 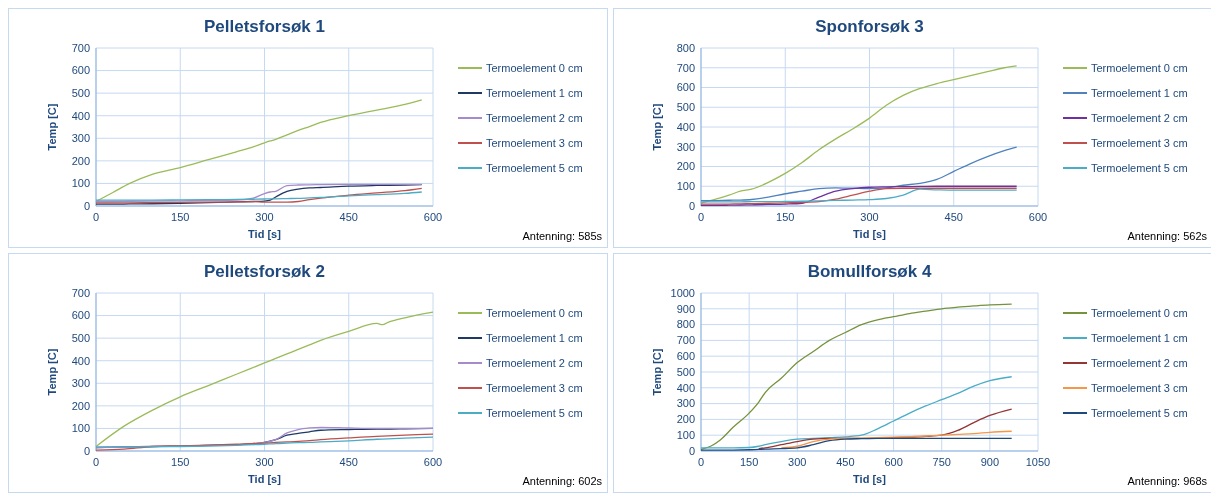 I want to click on y-tick-label: 900, so click(x=685, y=308).